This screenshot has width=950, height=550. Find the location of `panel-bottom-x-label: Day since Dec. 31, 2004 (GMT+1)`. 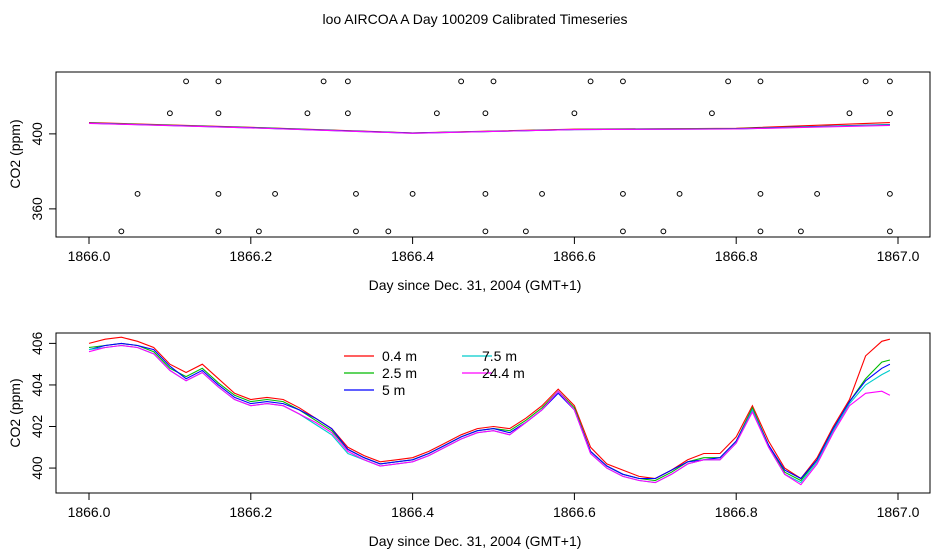

panel-bottom-x-label: Day since Dec. 31, 2004 (GMT+1) is located at coordinates (475, 541).